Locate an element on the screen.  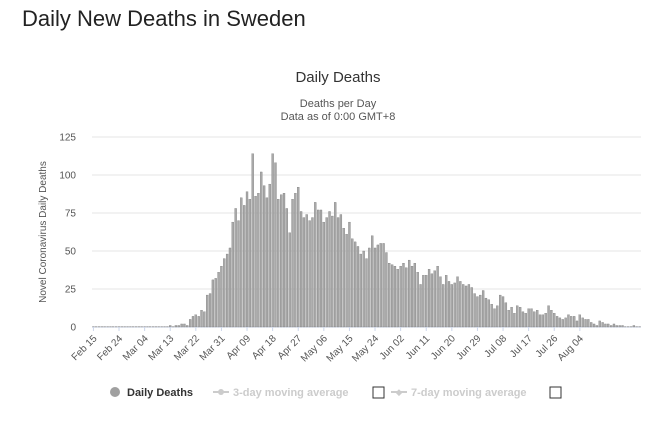
legend-3-day-checkbox is located at coordinates (378, 392).